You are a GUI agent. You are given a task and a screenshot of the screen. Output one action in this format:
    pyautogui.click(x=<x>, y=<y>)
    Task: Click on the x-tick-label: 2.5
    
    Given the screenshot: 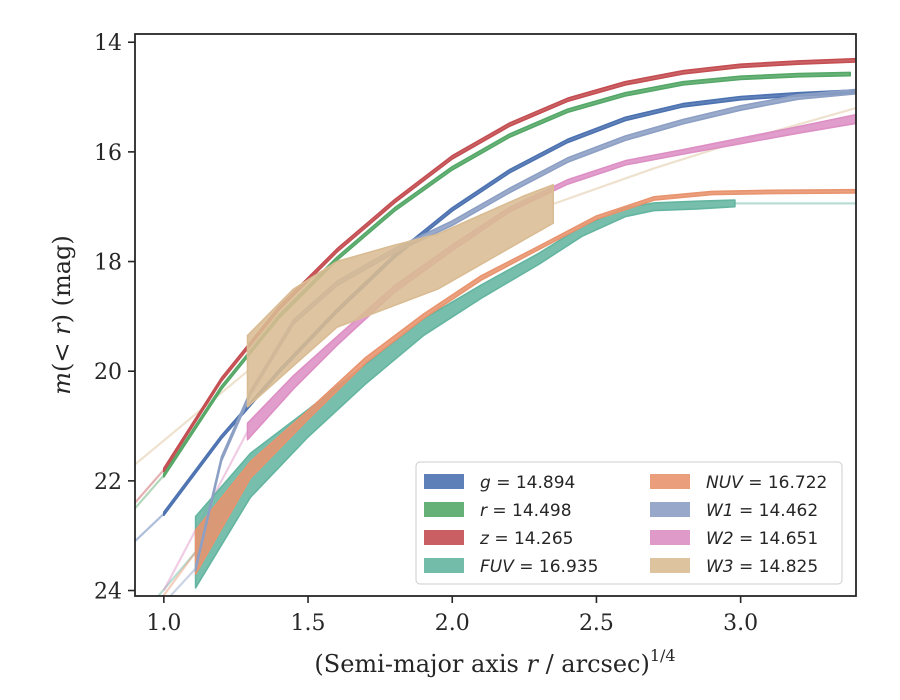 What is the action you would take?
    pyautogui.click(x=596, y=623)
    